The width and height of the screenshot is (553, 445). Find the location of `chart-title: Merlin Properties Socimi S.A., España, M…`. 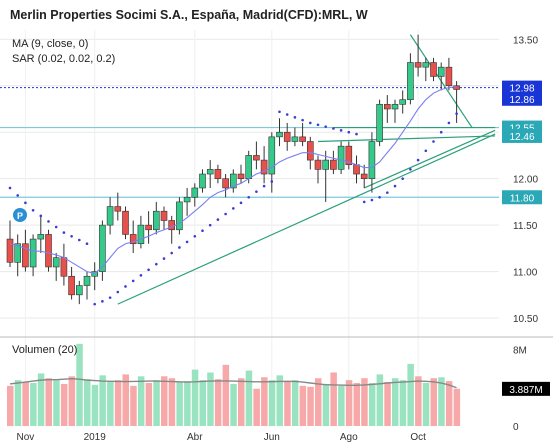

chart-title: Merlin Properties Socimi S.A., España, M… is located at coordinates (189, 15).